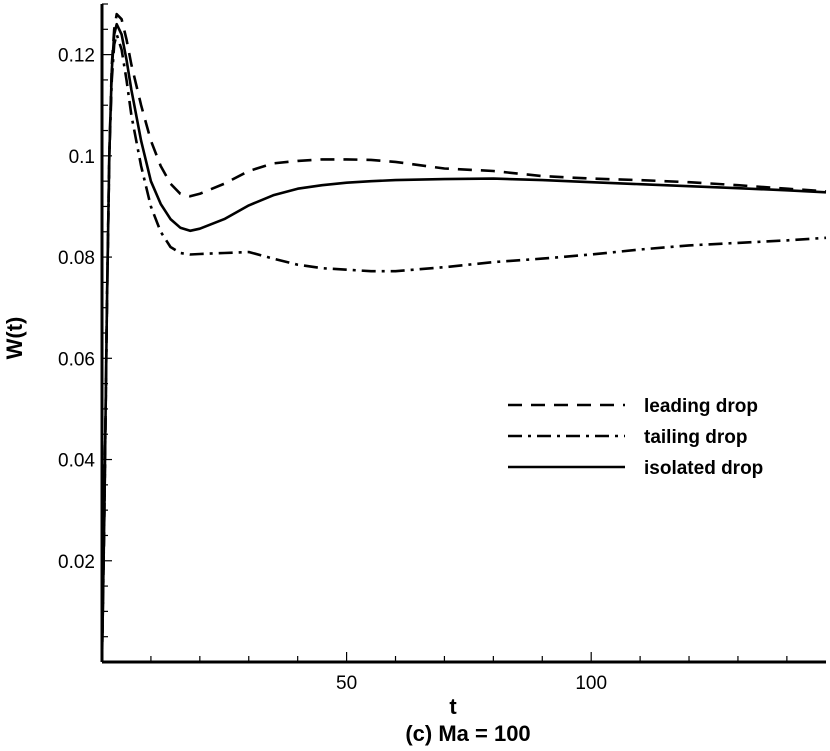 The image size is (830, 751). What do you see at coordinates (591, 683) in the screenshot?
I see `x-tick-label: 100` at bounding box center [591, 683].